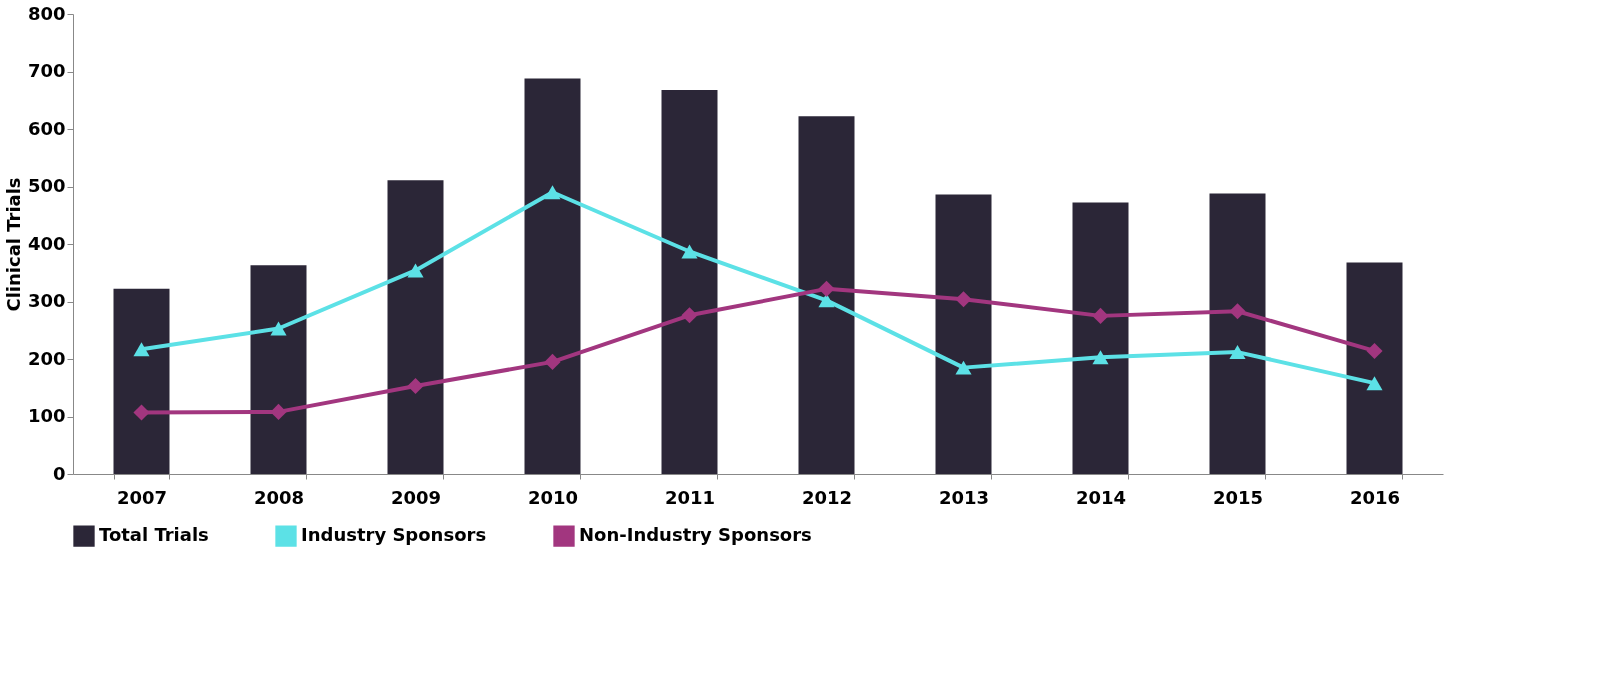 This screenshot has height=688, width=1608. I want to click on y-axis-title: Clinical Trials, so click(13, 244).